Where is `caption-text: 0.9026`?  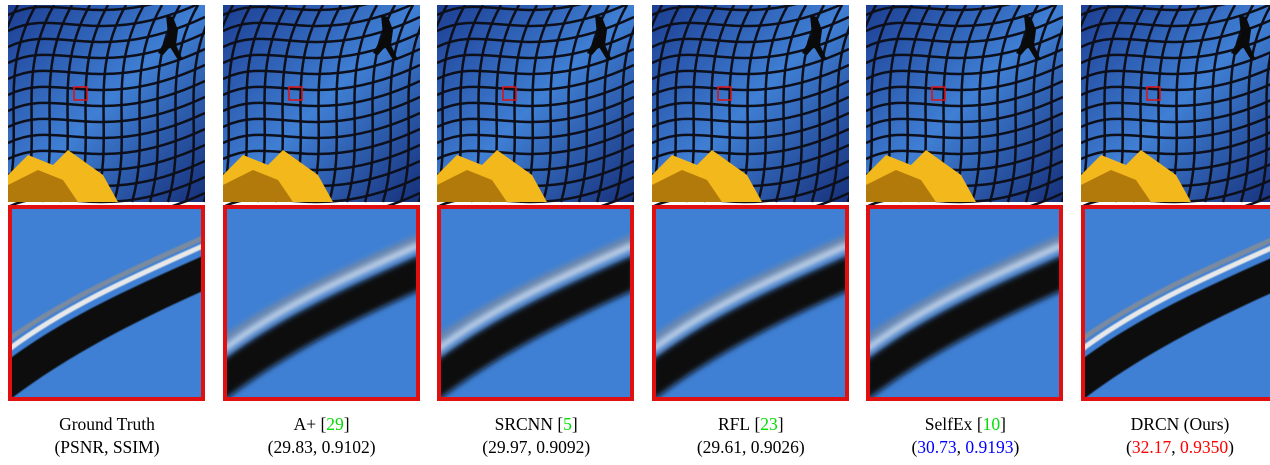 caption-text: 0.9026 is located at coordinates (774, 447).